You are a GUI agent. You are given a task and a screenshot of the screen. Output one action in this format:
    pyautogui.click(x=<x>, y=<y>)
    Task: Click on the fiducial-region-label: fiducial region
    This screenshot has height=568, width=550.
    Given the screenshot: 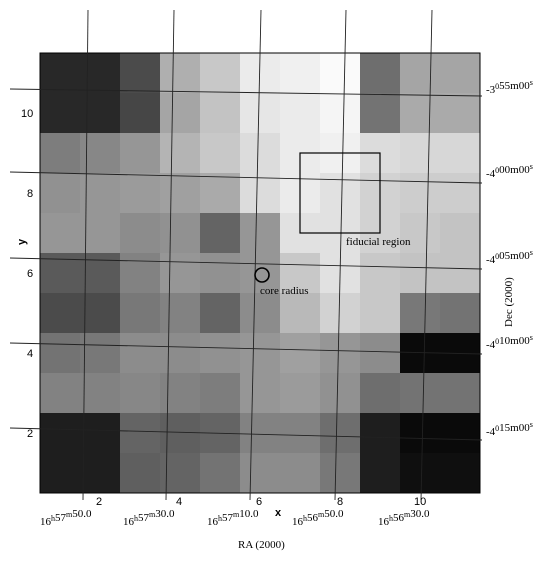 What is the action you would take?
    pyautogui.click(x=378, y=242)
    